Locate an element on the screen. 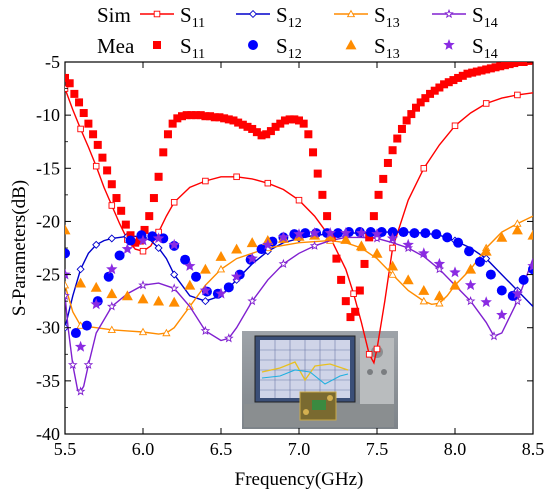 This screenshot has width=550, height=495. y-tick-label: -30 is located at coordinates (48, 328).